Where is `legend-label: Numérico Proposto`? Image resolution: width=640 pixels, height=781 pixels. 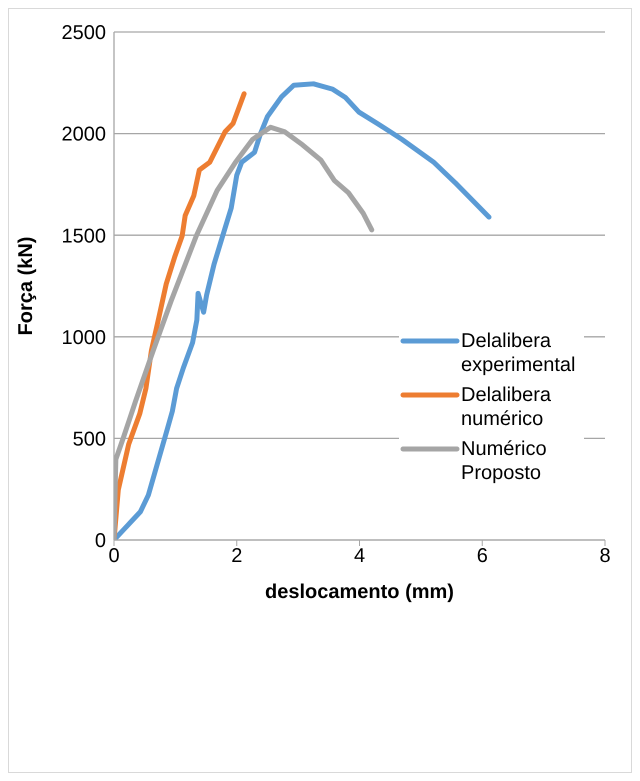 legend-label: Numérico Proposto is located at coordinates (504, 461).